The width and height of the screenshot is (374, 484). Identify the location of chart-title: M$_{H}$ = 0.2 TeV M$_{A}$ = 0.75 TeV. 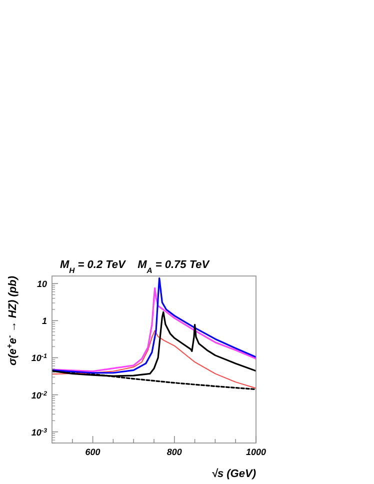
(135, 266).